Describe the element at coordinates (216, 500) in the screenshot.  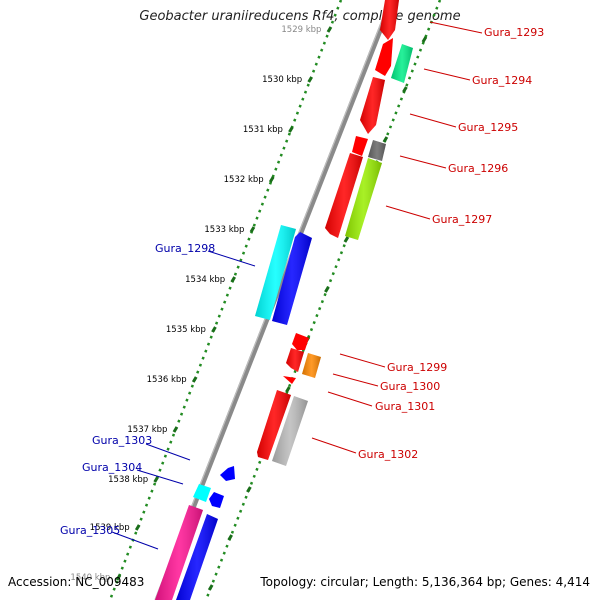
I see `gene-gura-1304-blue` at that location.